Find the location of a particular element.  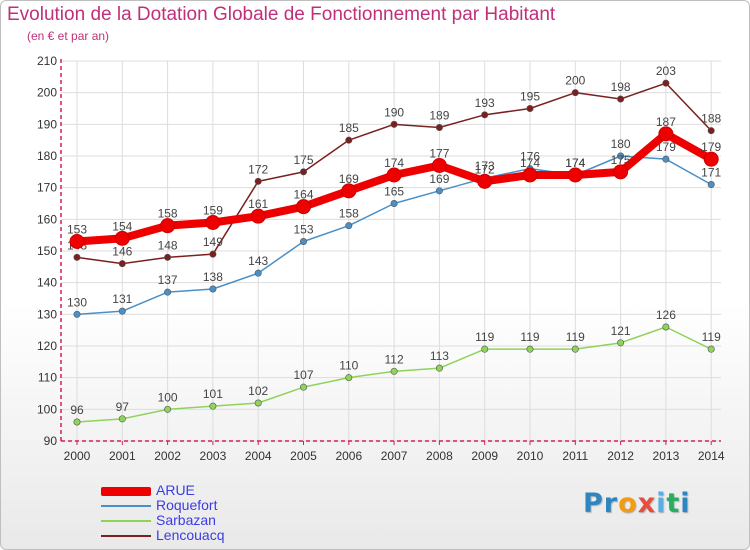

data-label-sarbazan: 97 is located at coordinates (123, 407).